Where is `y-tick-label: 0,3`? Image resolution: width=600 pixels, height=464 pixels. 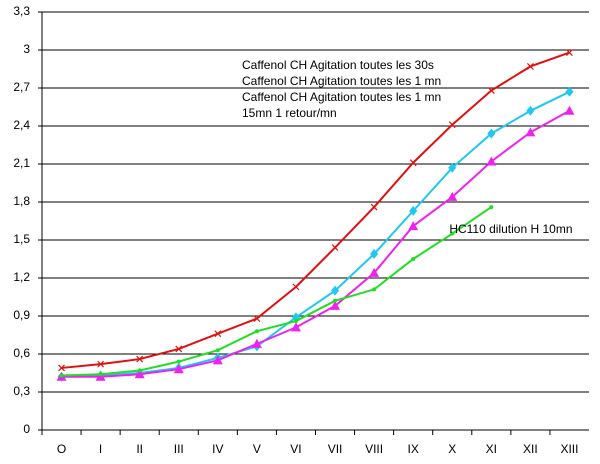 y-tick-label: 0,3 is located at coordinates (21, 391).